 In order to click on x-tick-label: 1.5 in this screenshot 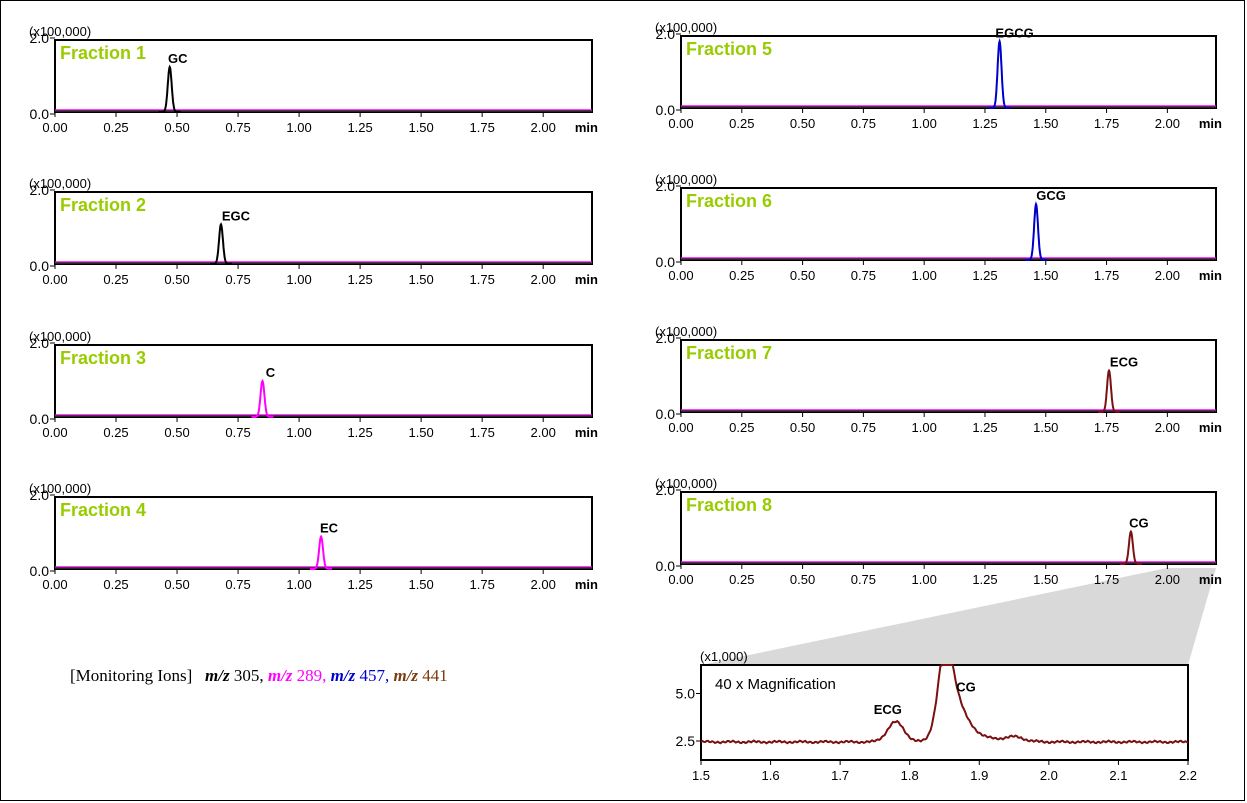, I will do `click(701, 775)`.